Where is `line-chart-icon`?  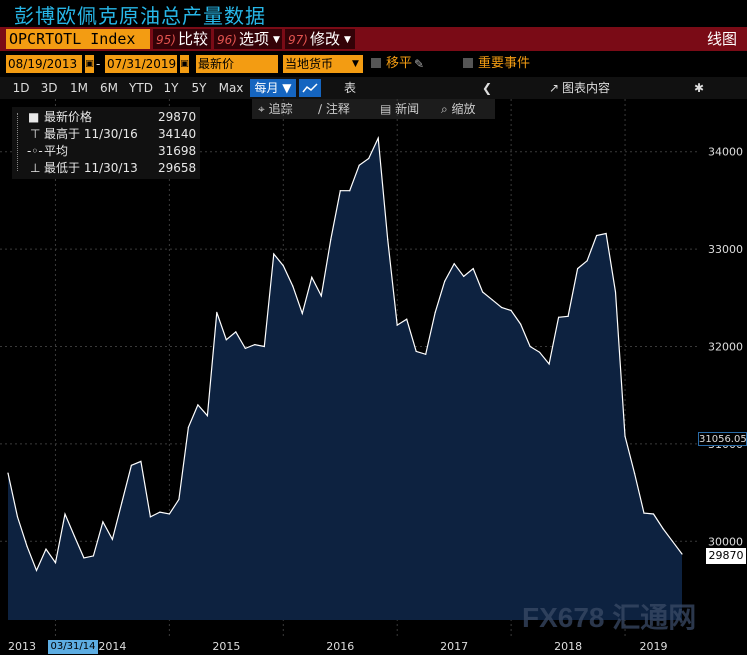
line-chart-icon is located at coordinates (310, 88).